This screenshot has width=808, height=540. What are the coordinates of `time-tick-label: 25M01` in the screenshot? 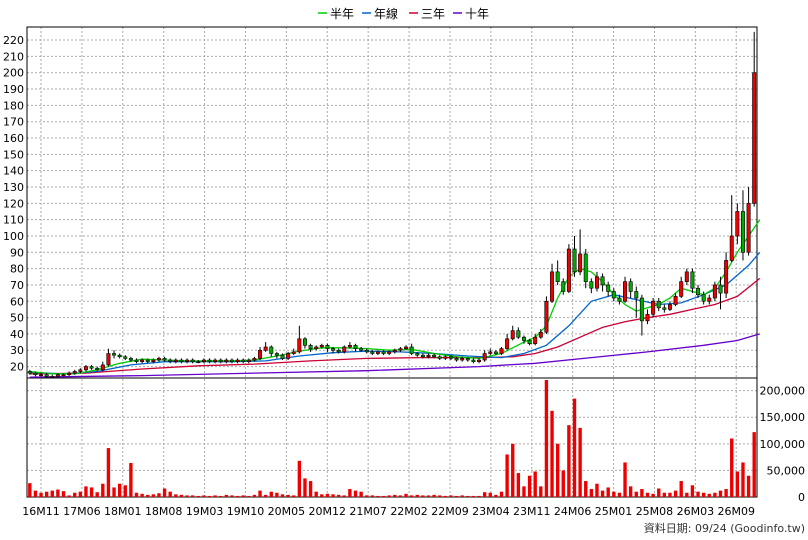 It's located at (614, 511).